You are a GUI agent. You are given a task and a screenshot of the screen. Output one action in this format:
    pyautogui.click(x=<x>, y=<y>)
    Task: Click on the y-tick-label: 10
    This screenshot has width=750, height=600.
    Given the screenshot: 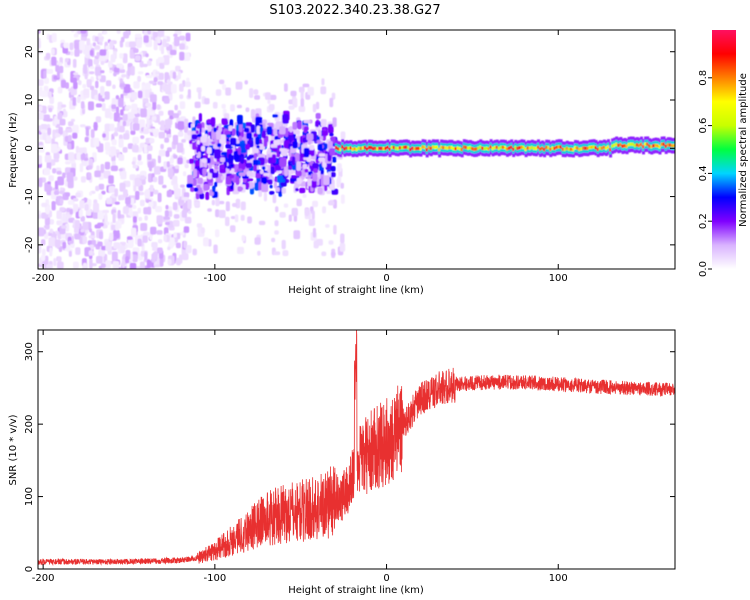 What is the action you would take?
    pyautogui.click(x=29, y=100)
    